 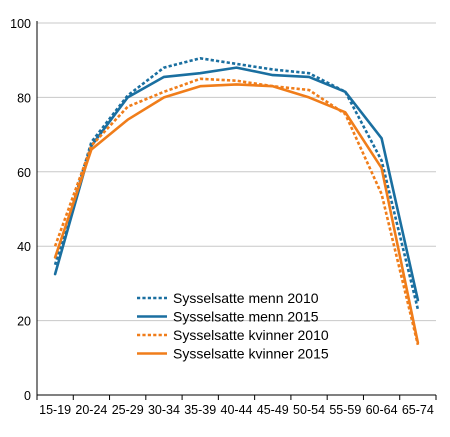 I want to click on y-axis-ticks: 0 20 40 60 80 100, so click(x=20, y=210).